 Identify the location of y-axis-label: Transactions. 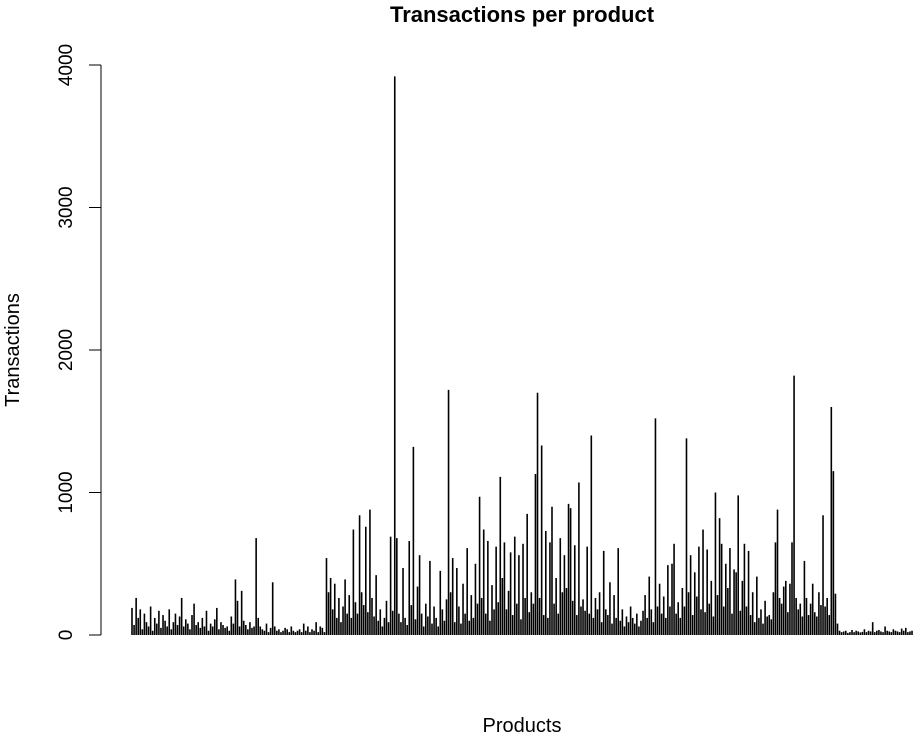
(13, 350).